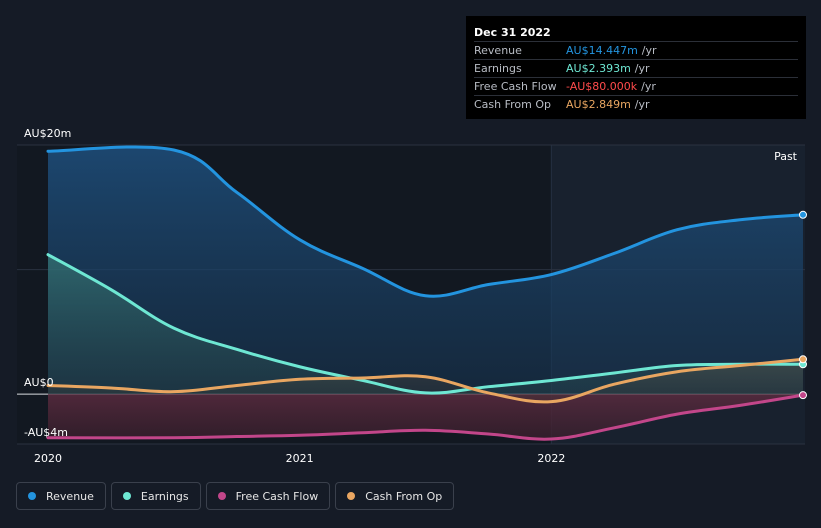 This screenshot has width=821, height=528. Describe the element at coordinates (48, 458) in the screenshot. I see `x-tick-label: 2020` at that location.